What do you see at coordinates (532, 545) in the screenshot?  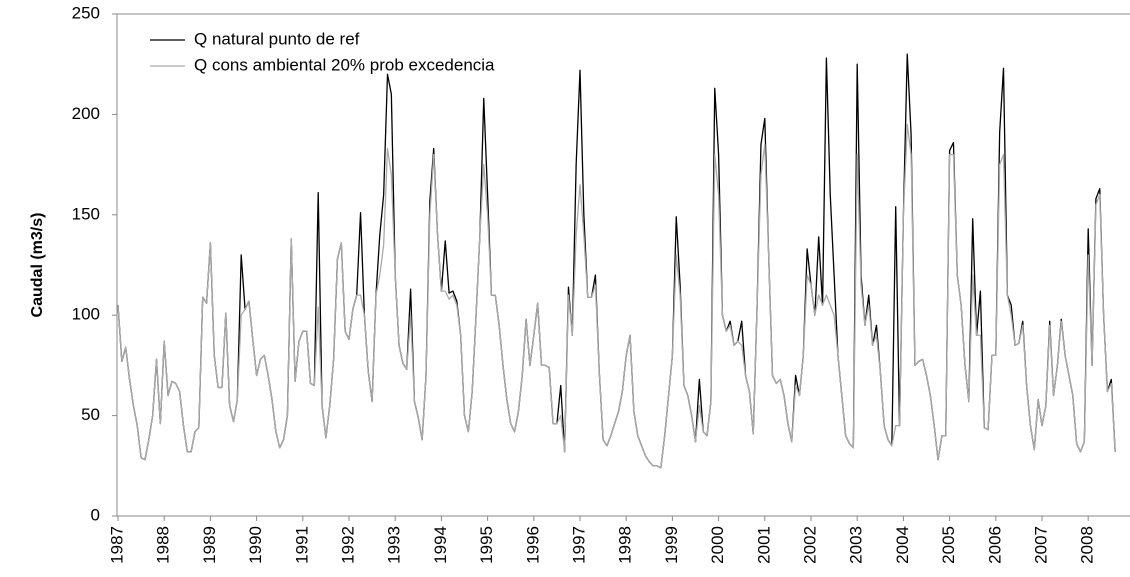 I see `x-tick-label: 1996` at bounding box center [532, 545].